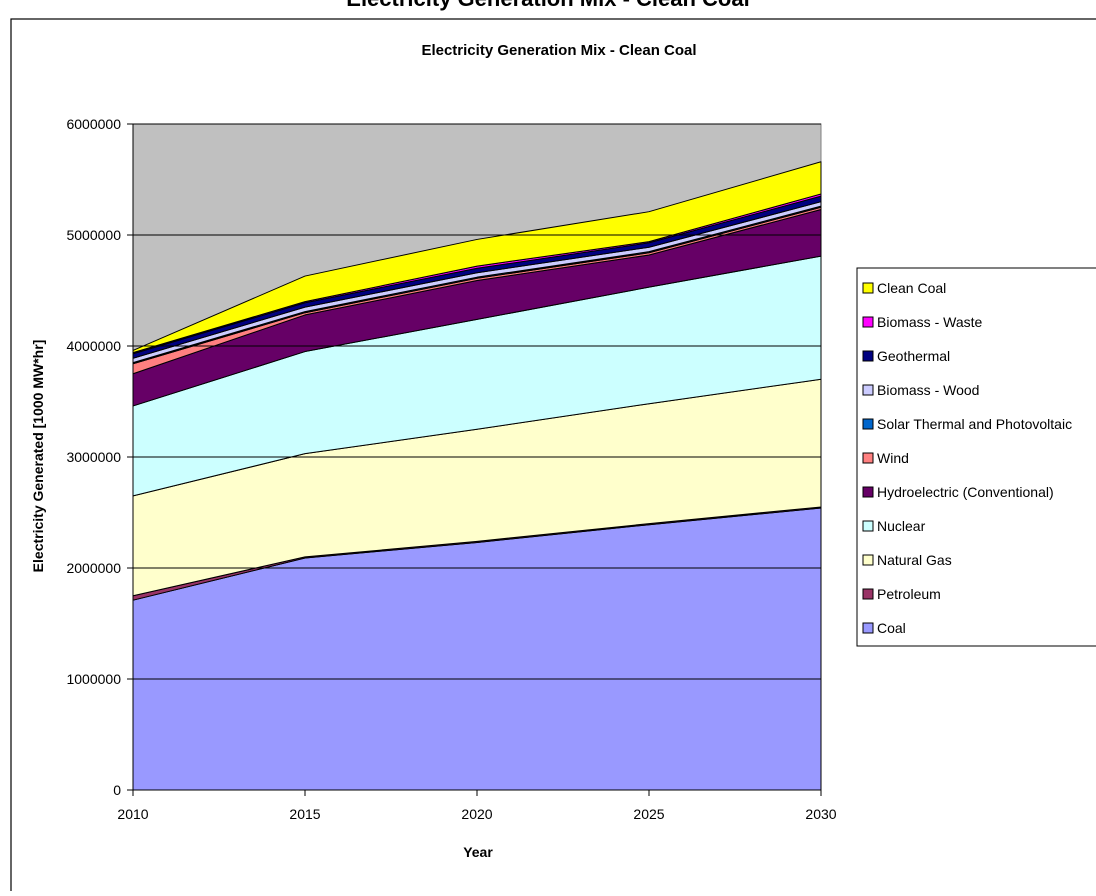  What do you see at coordinates (965, 492) in the screenshot?
I see `legend-label-hydroelectric-conventional: Hydroelectric (Conventional)` at bounding box center [965, 492].